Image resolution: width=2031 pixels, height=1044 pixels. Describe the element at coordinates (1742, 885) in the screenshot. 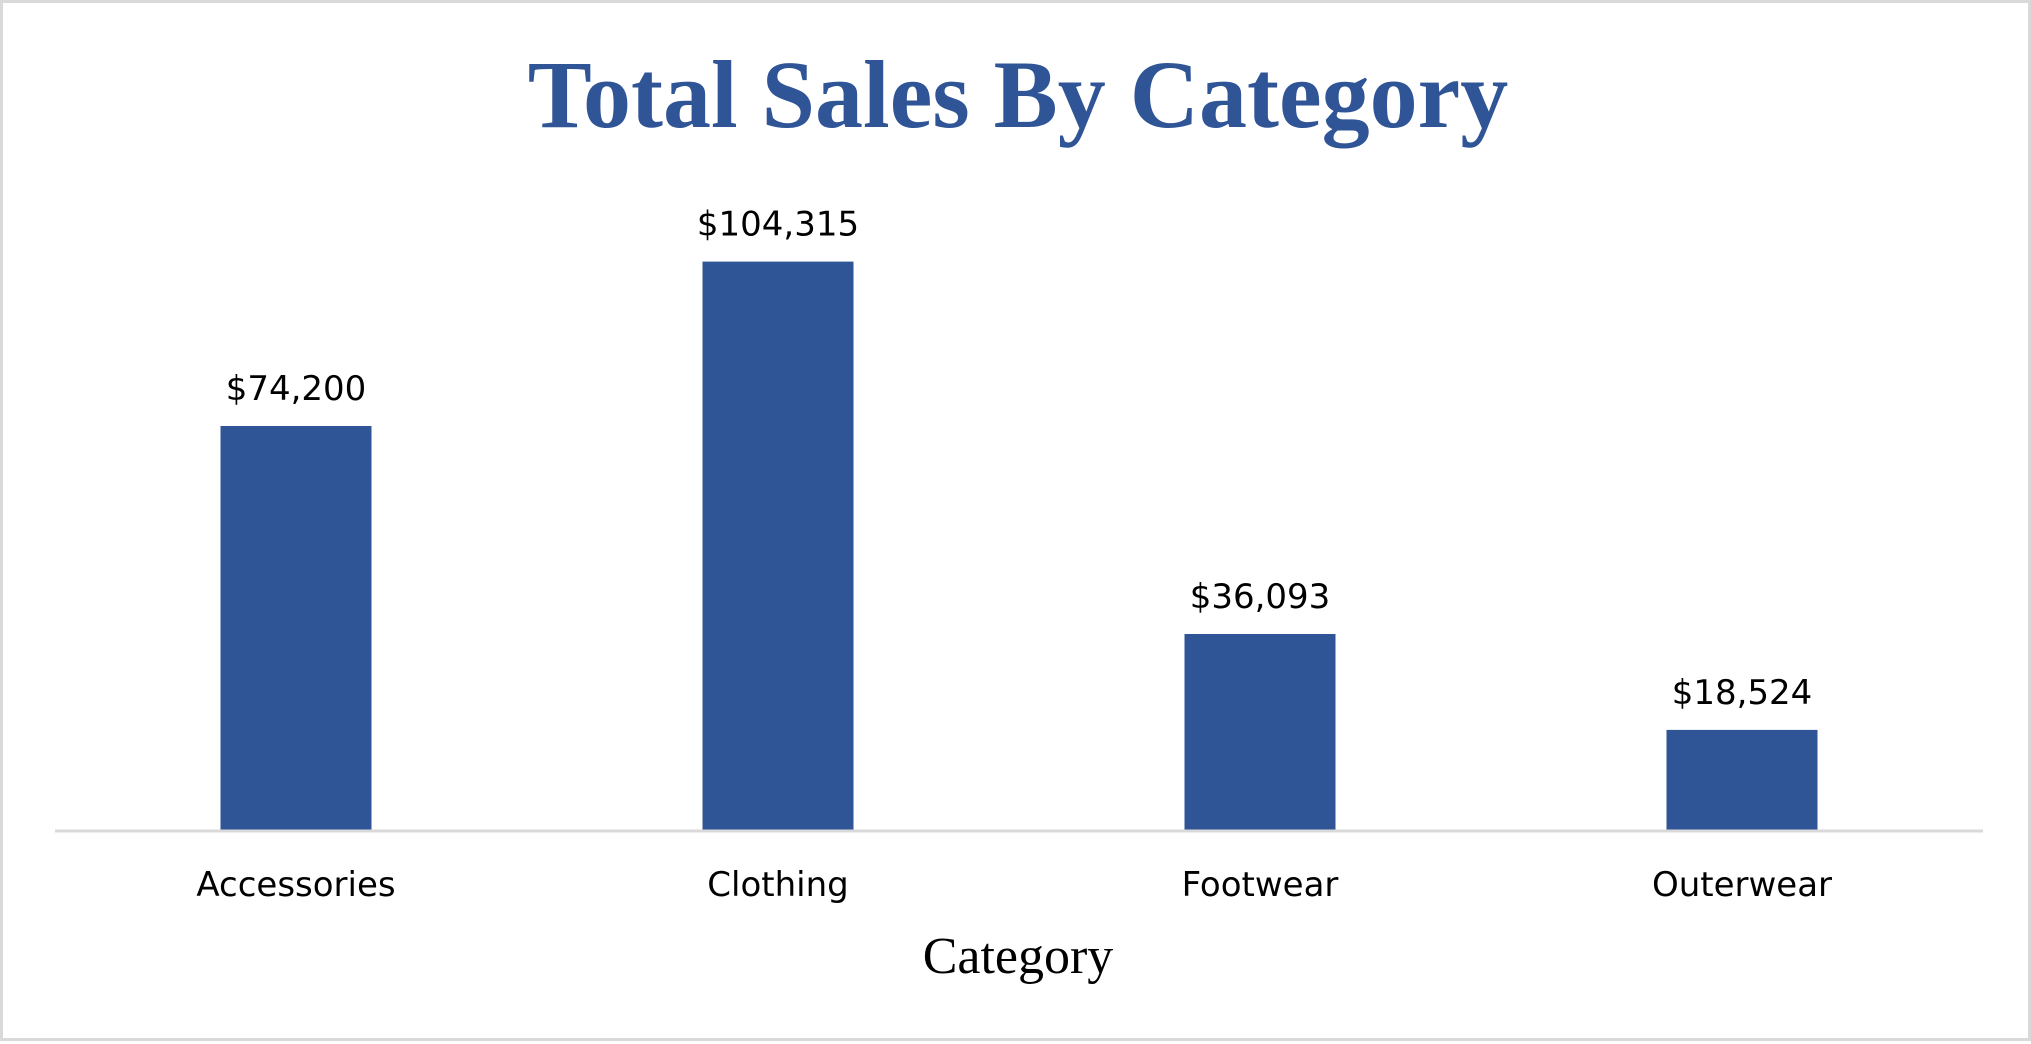

I see `x-tick-label-outerwear: Outerwear` at that location.